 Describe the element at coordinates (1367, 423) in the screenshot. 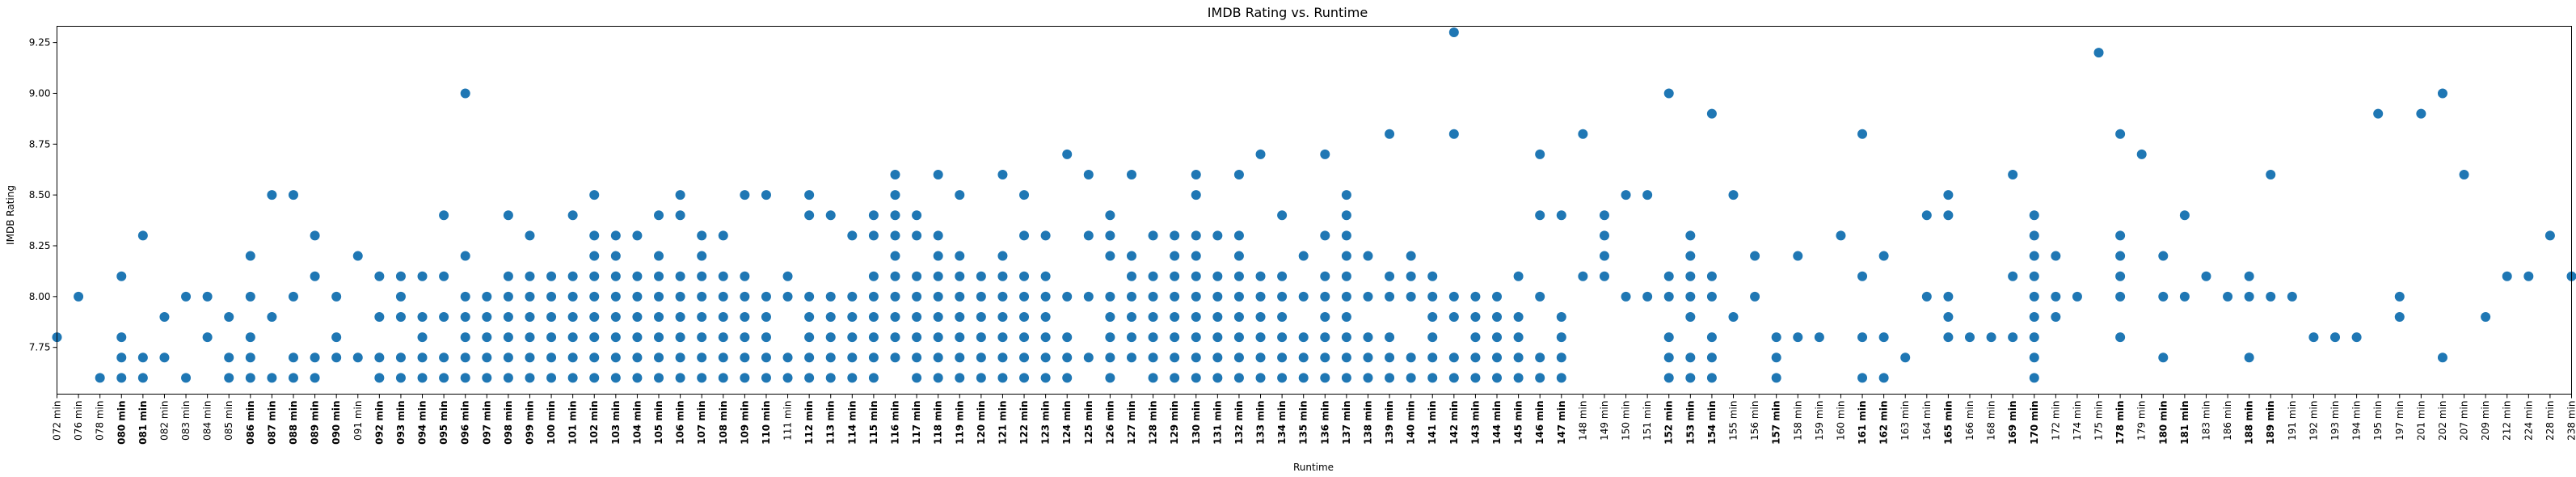

I see `x-tick-label: 138 min` at that location.